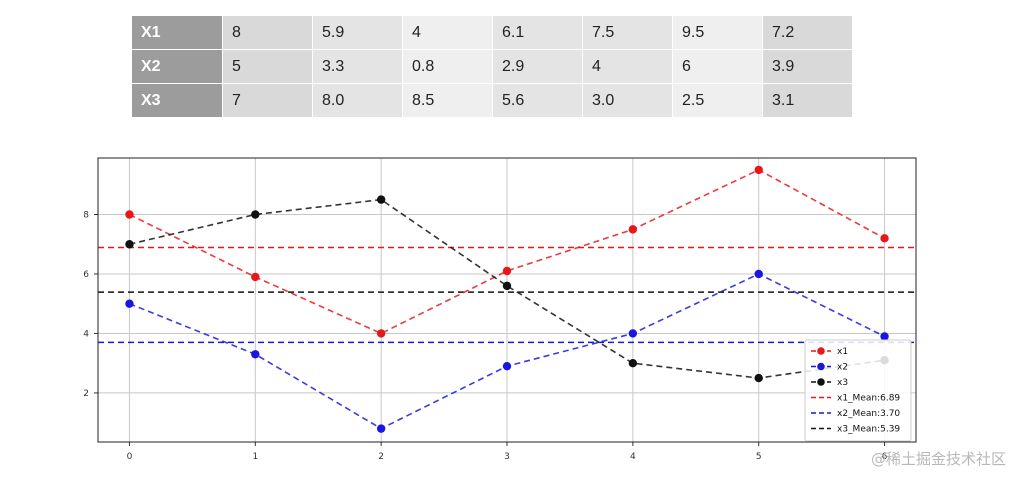  What do you see at coordinates (447, 66) in the screenshot?
I see `table-cell: 0.8` at bounding box center [447, 66].